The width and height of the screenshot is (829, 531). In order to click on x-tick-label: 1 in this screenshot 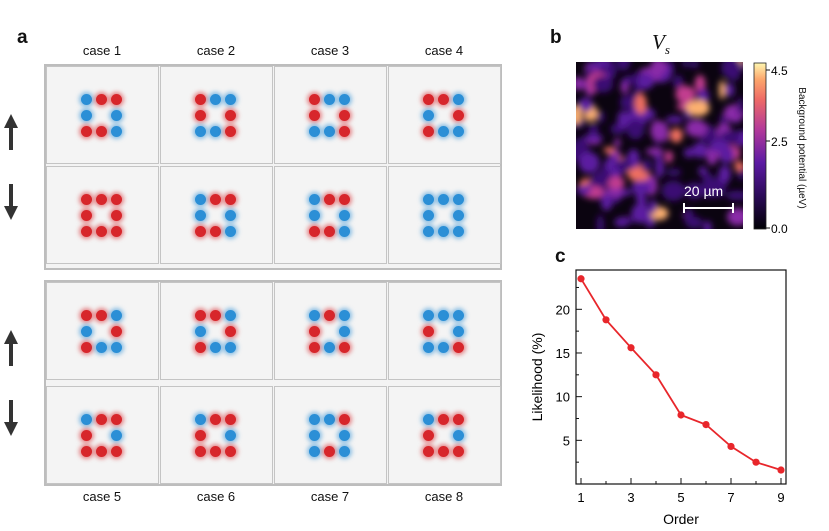, I will do `click(580, 497)`.